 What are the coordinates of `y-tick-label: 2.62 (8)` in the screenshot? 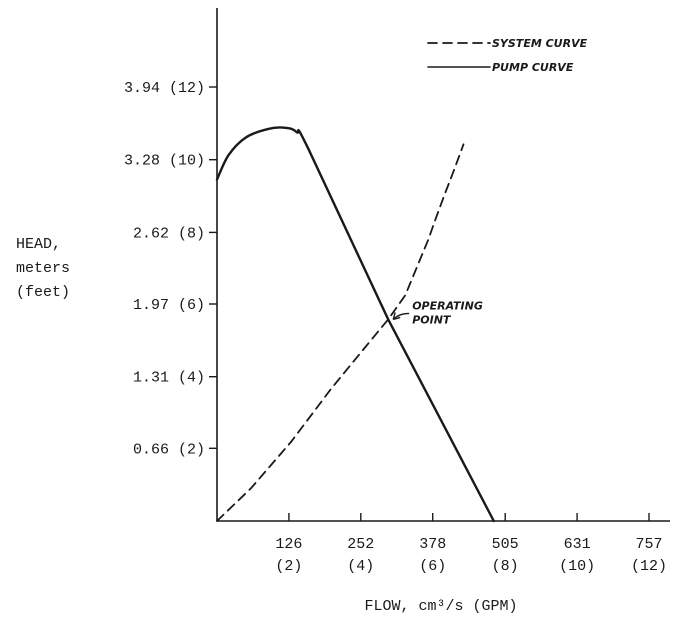 It's located at (169, 233).